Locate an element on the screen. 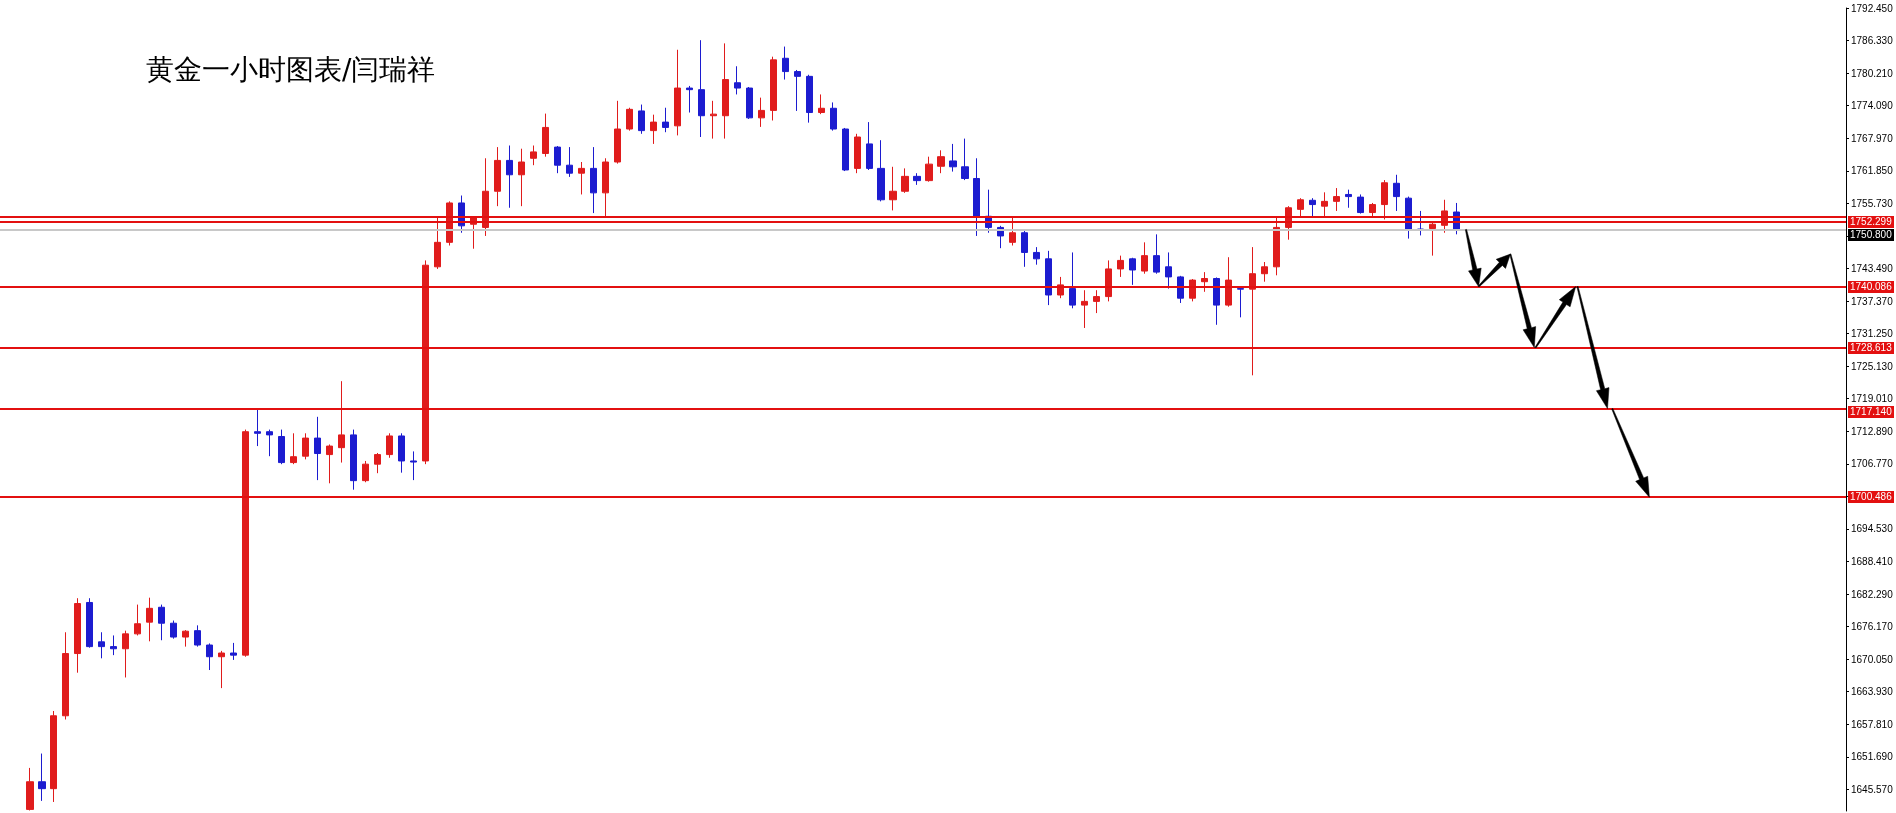  y-tick-label: 1761.850 is located at coordinates (1872, 171).